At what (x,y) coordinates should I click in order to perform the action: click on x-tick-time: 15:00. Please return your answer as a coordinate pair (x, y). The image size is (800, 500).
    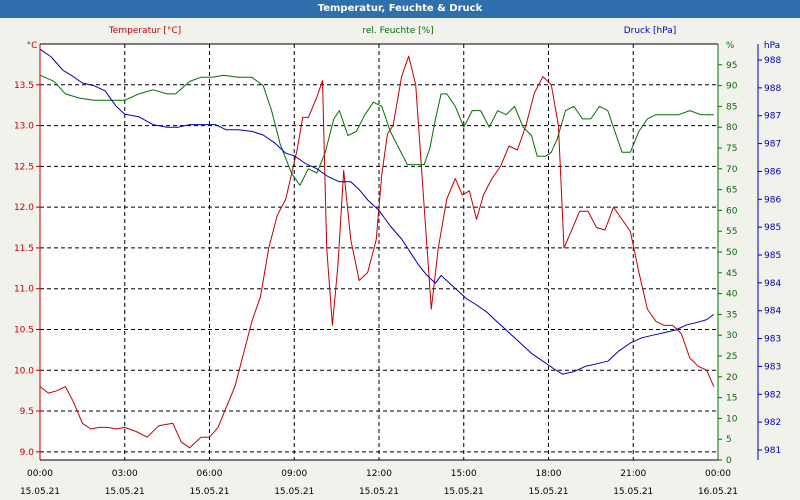
    Looking at the image, I should click on (464, 474).